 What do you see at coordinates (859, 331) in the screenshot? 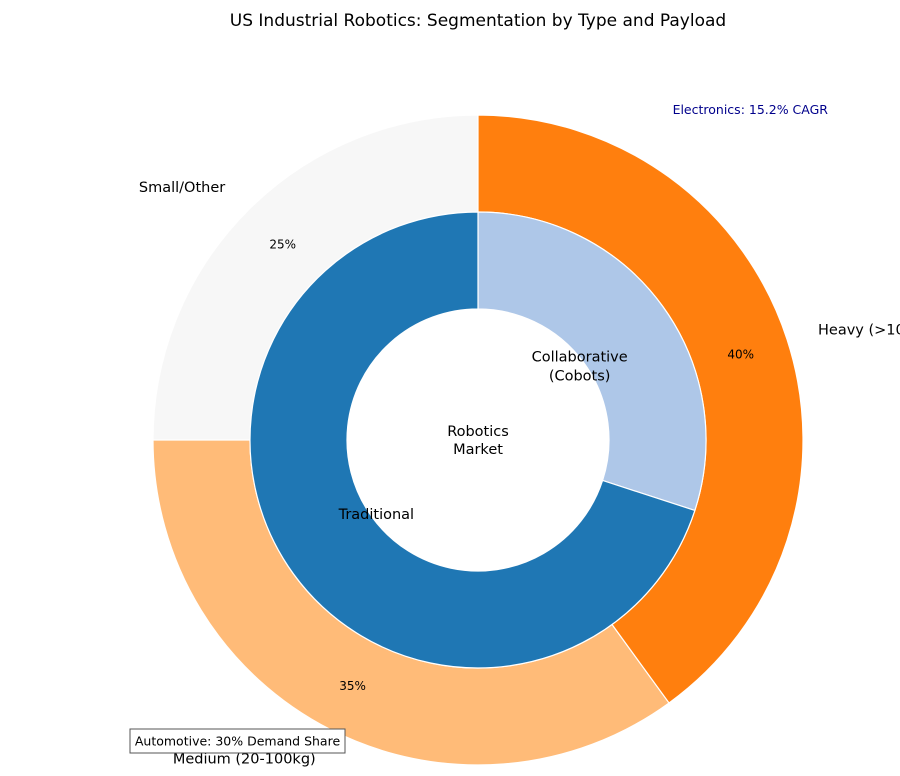
I see `outer-slice-label-heavy-100kg: Heavy (>100kg)` at bounding box center [859, 331].